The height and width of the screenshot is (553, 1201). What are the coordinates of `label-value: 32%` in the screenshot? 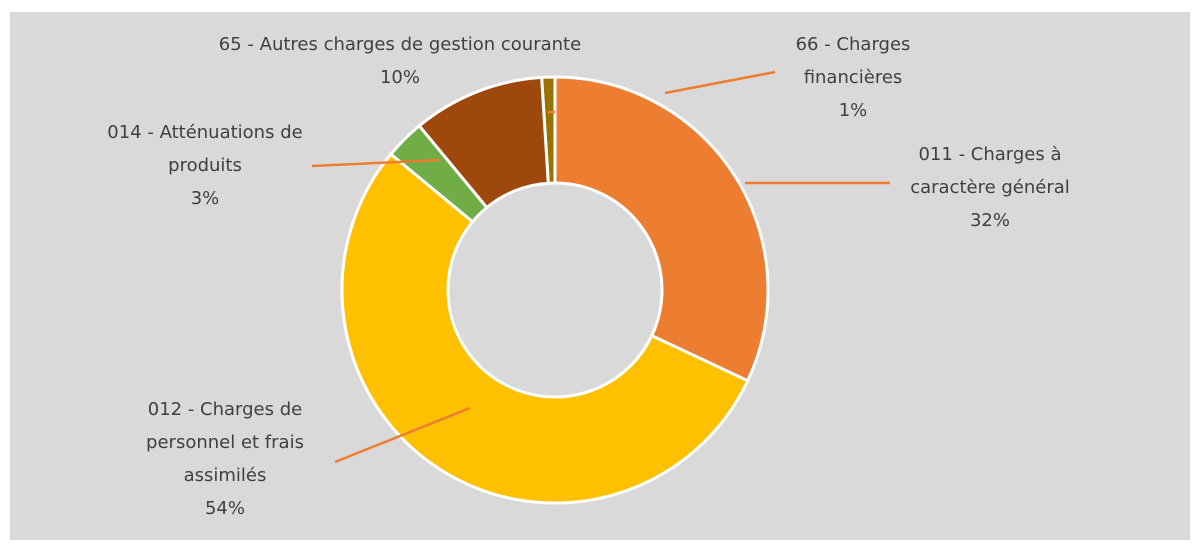 It's located at (989, 220).